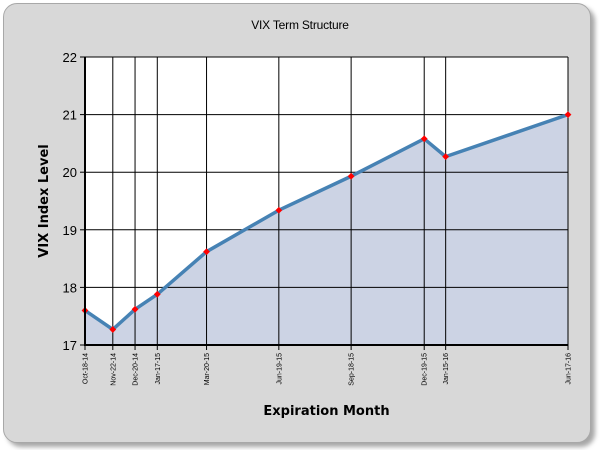 Image resolution: width=600 pixels, height=450 pixels. Describe the element at coordinates (70, 345) in the screenshot. I see `y-tick-label: 17` at that location.